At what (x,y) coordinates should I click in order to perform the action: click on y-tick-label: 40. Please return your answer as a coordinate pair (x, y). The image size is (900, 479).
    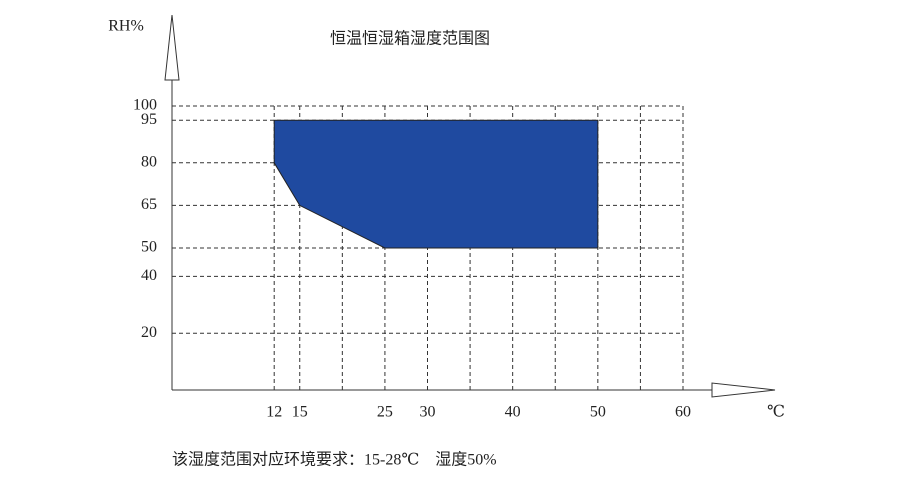
    Looking at the image, I should click on (149, 275).